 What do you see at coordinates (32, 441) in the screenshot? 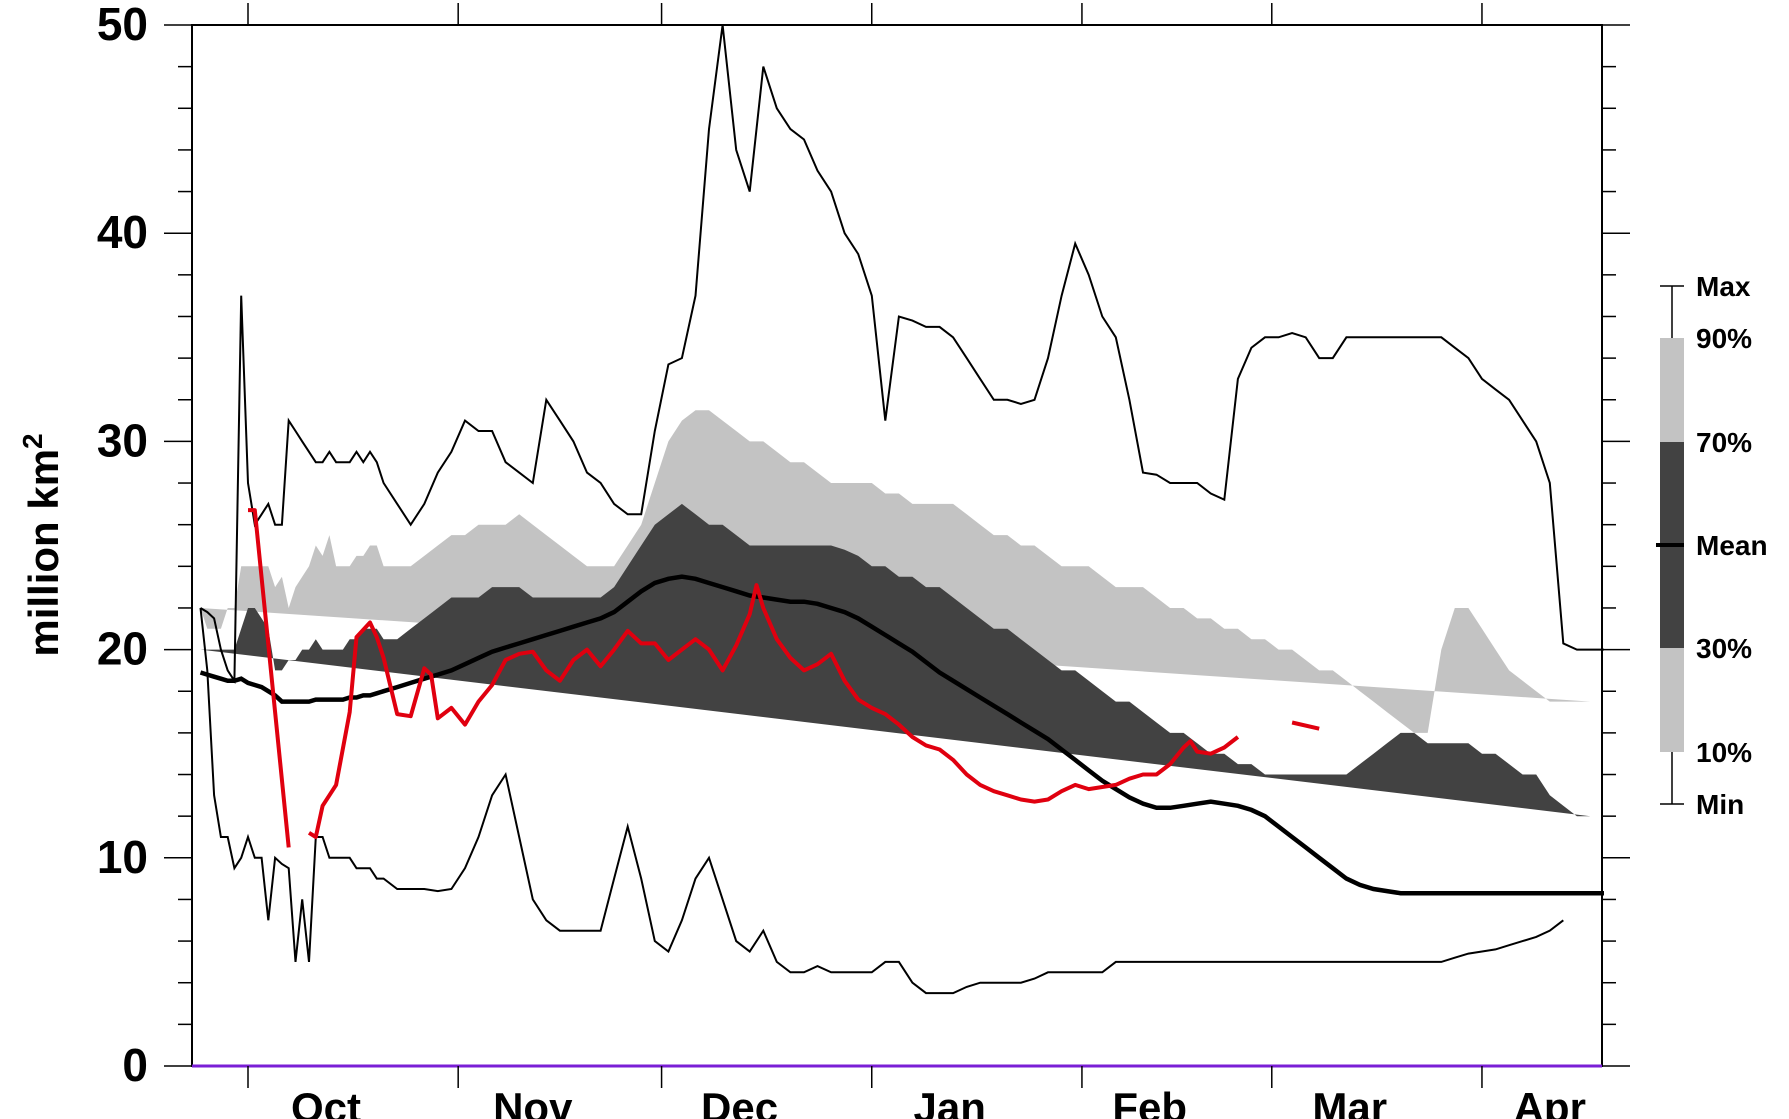
I see `y-axis-label-superscript: 2` at bounding box center [32, 441].